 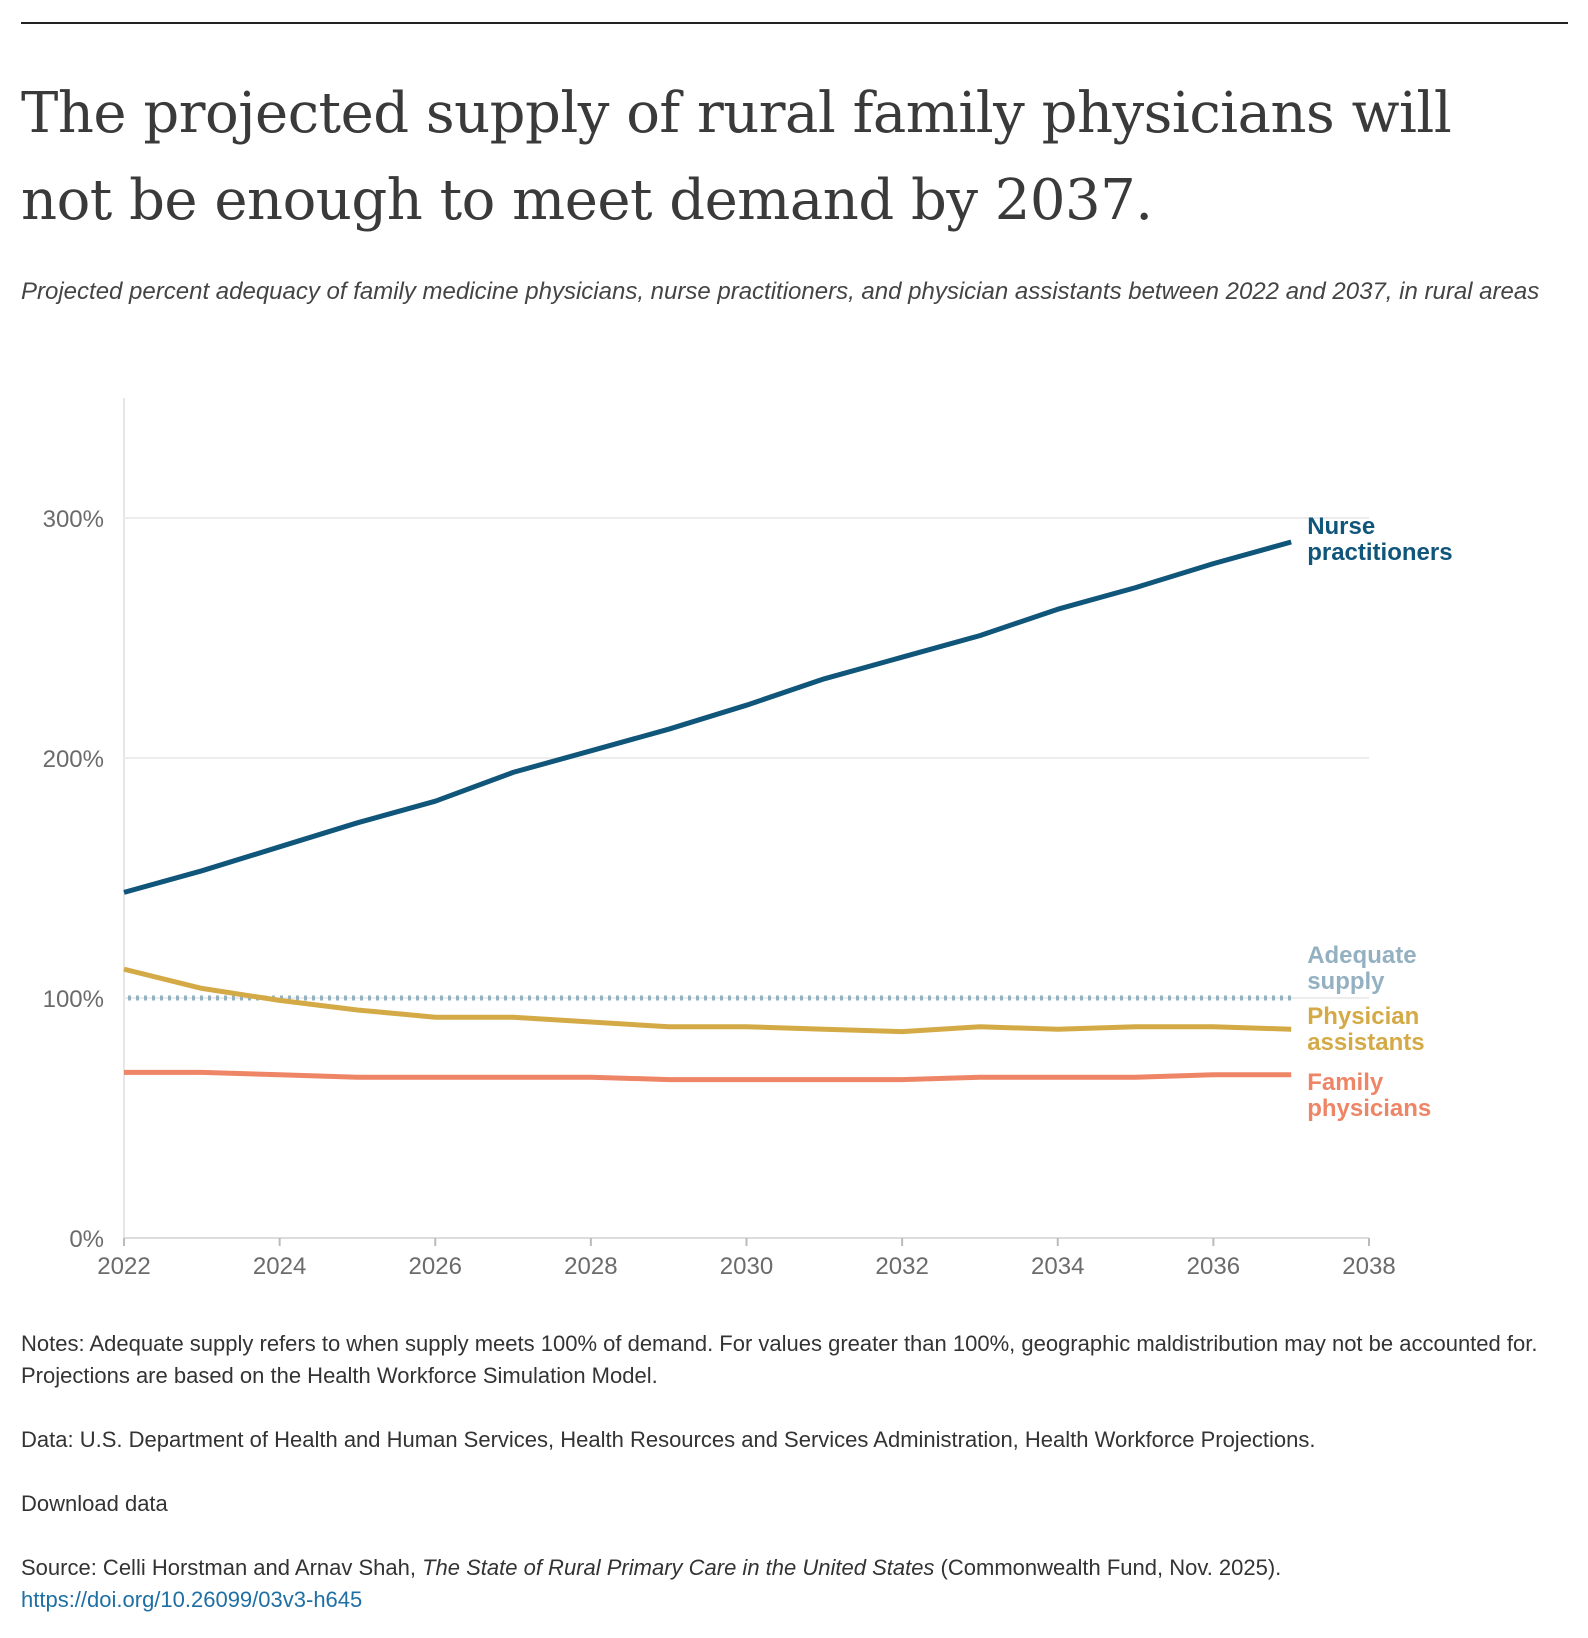 What do you see at coordinates (73, 519) in the screenshot?
I see `y-tick-label: 300%` at bounding box center [73, 519].